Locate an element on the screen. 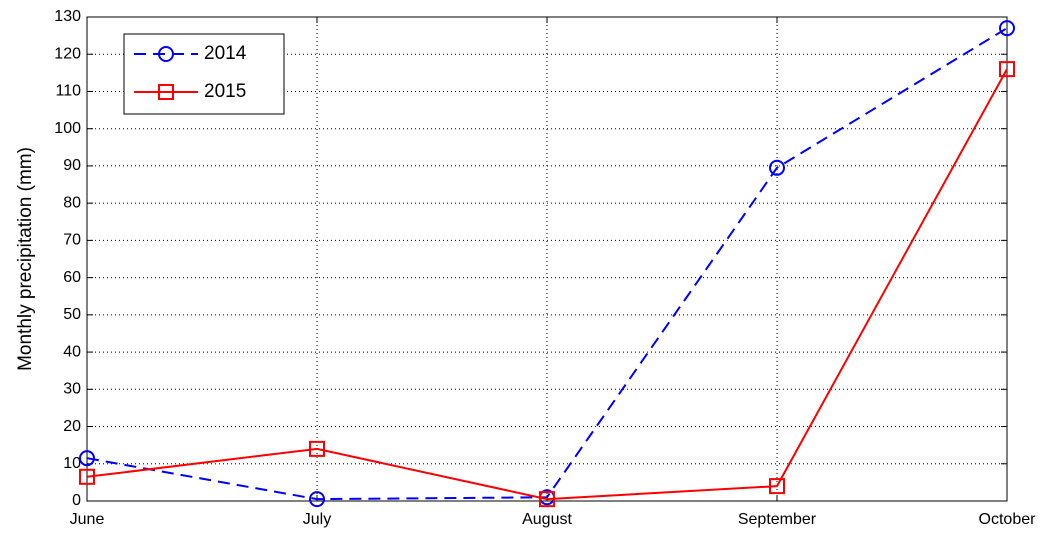 This screenshot has width=1050, height=534. legend-label: 2014 is located at coordinates (225, 53).